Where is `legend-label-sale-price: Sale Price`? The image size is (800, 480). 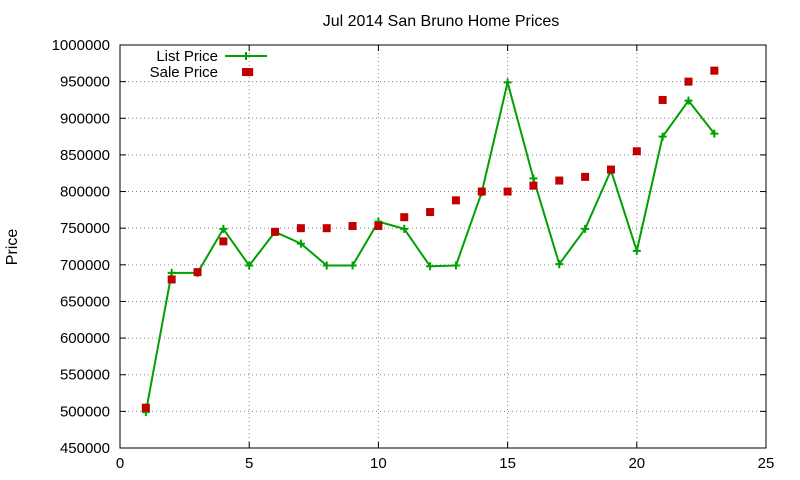
legend-label-sale-price: Sale Price is located at coordinates (184, 72).